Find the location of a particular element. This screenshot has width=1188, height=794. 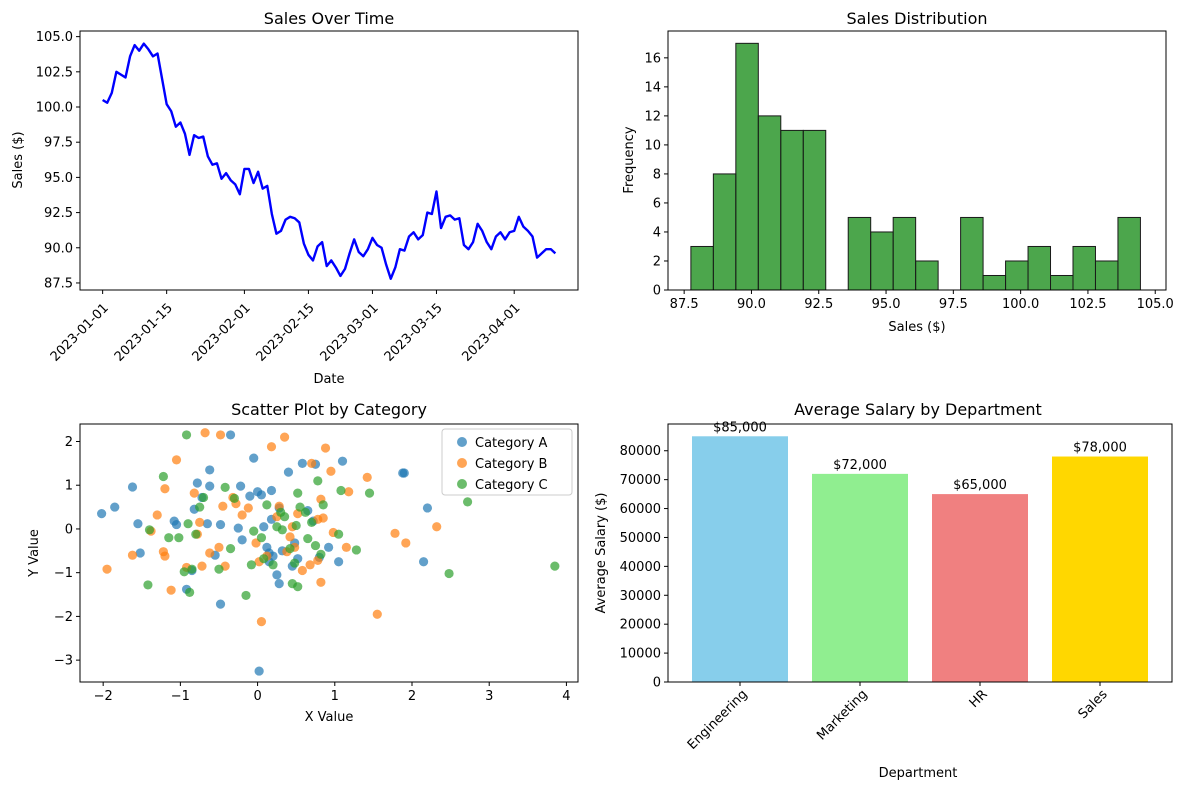

tick-label: 12 is located at coordinates (652, 116).